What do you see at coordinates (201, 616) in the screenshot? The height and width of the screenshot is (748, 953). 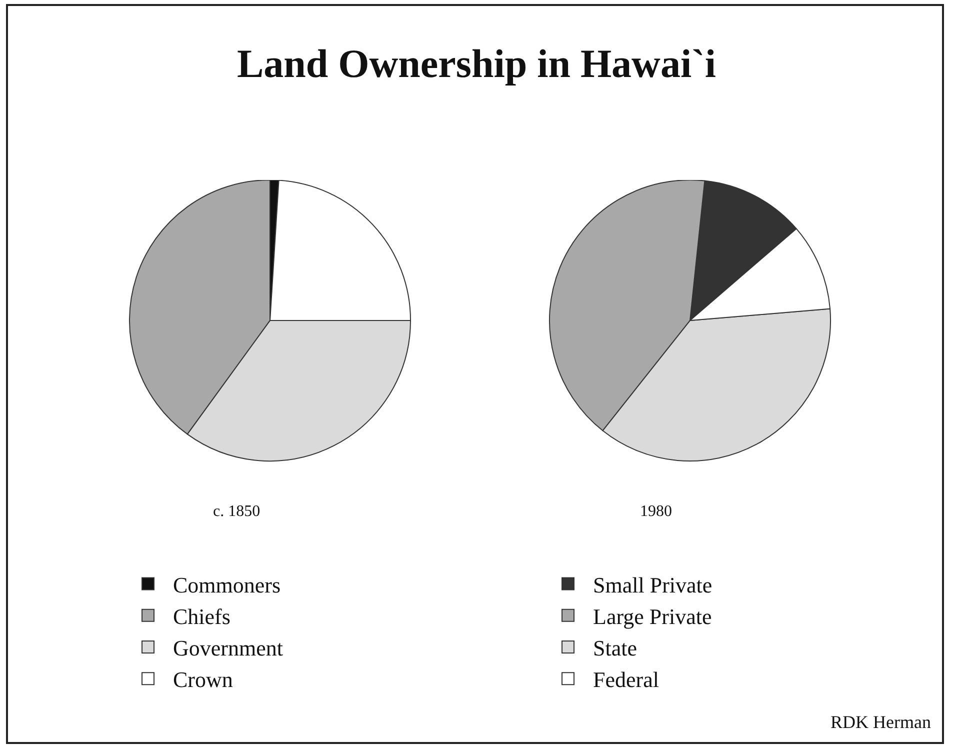 I see `legend-label: Chiefs` at bounding box center [201, 616].